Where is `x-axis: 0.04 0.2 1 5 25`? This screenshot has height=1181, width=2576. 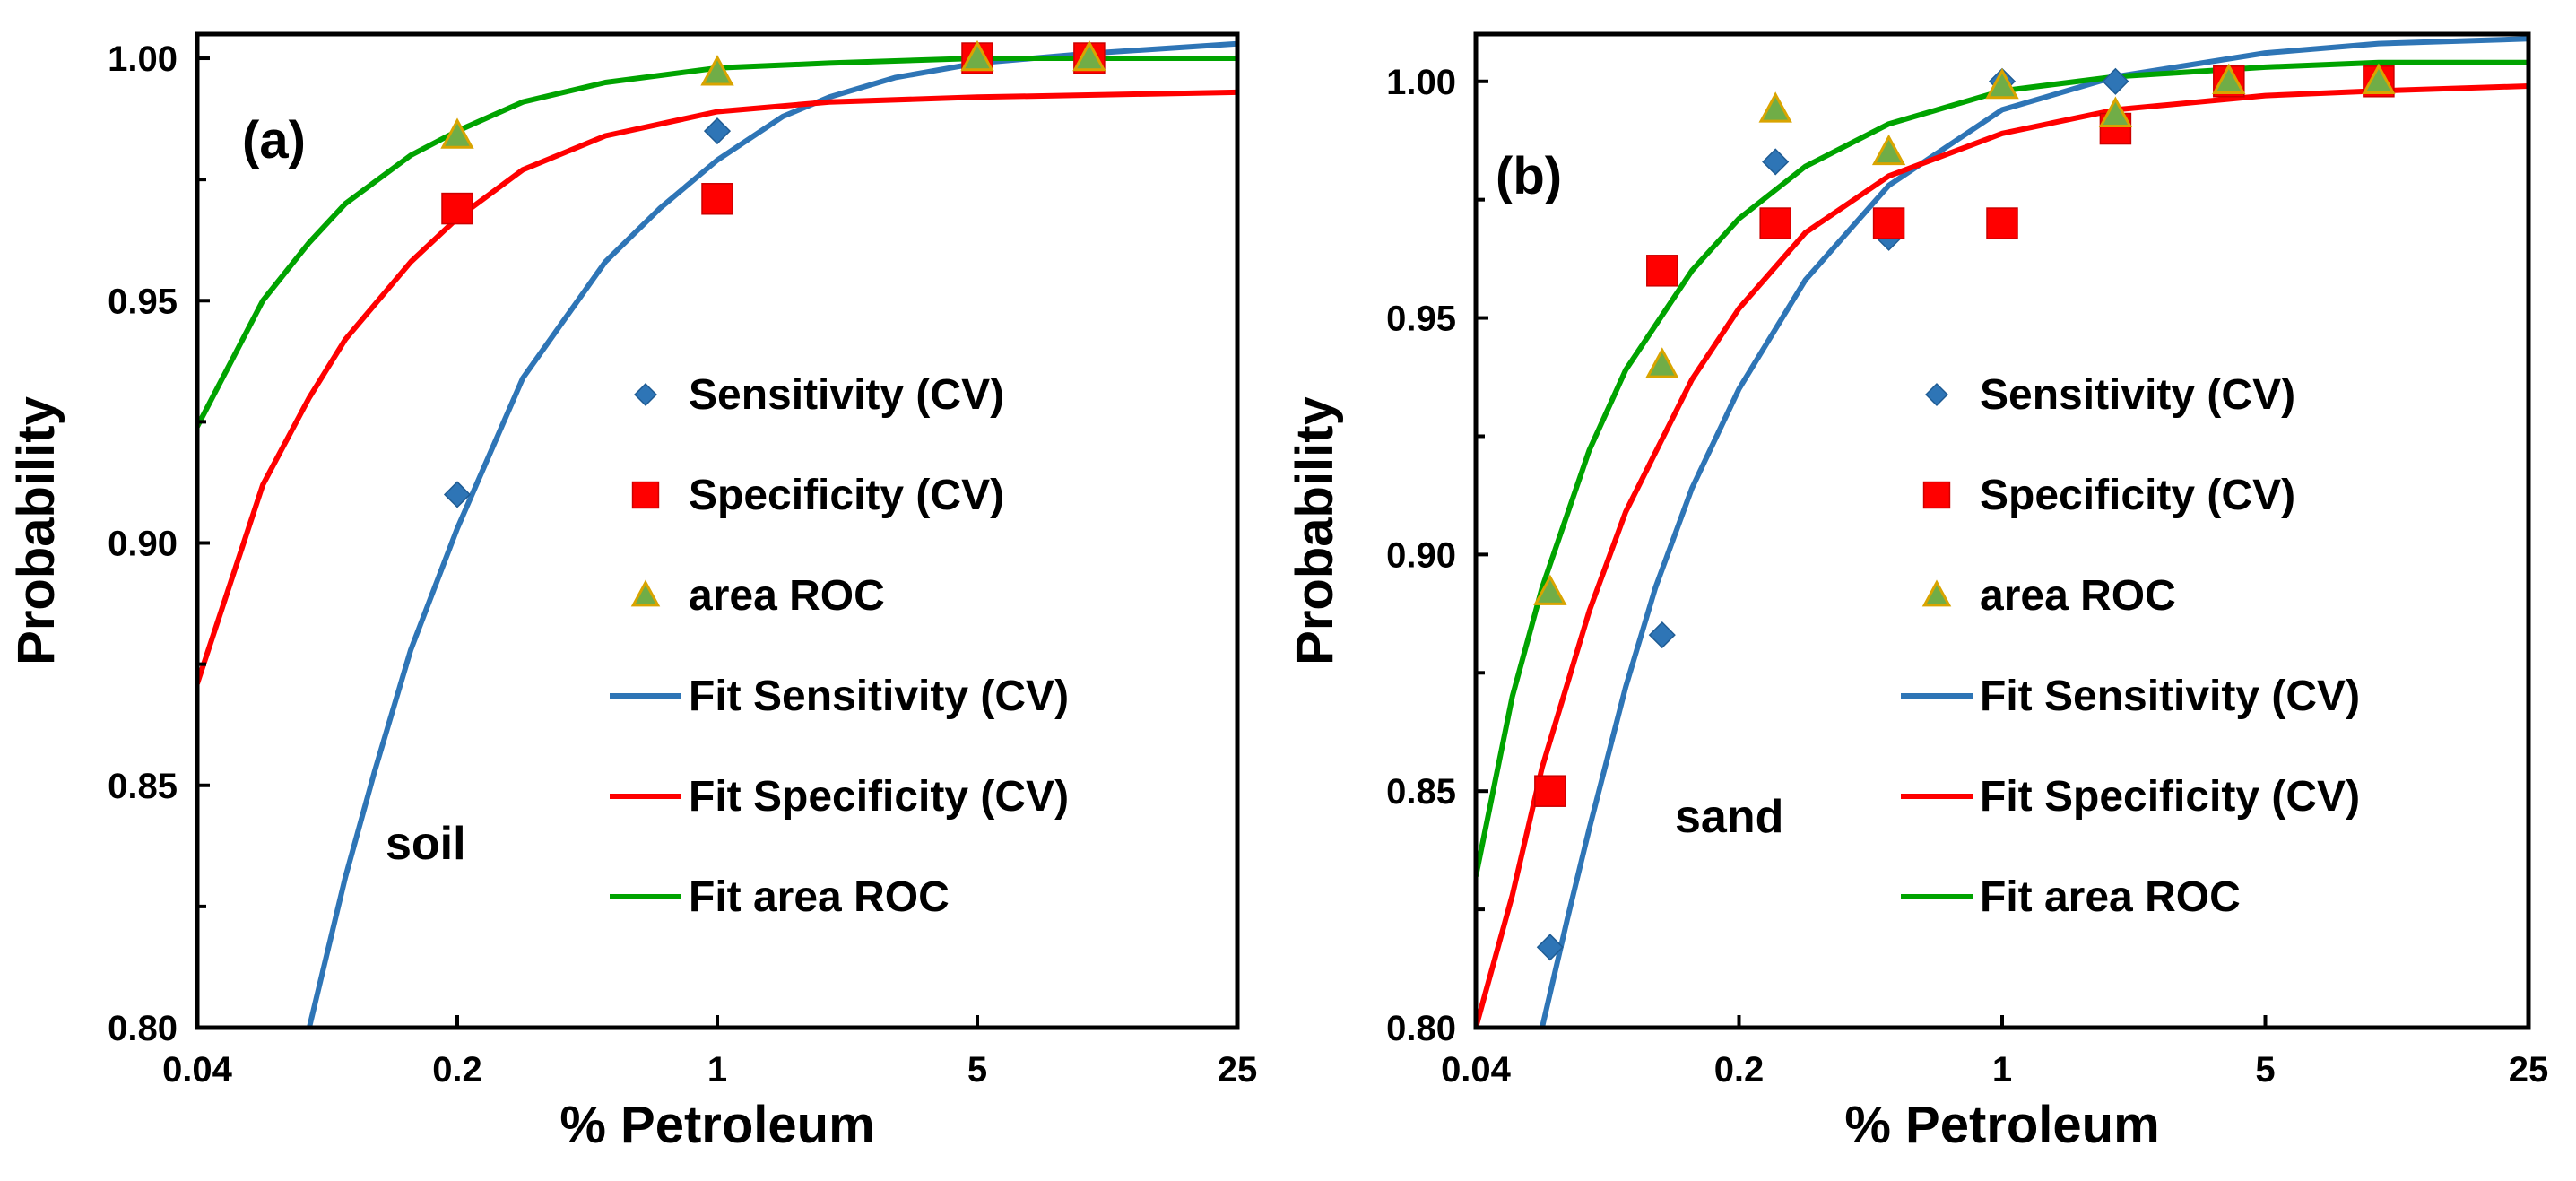 x-axis: 0.04 0.2 1 5 25 is located at coordinates (709, 1052).